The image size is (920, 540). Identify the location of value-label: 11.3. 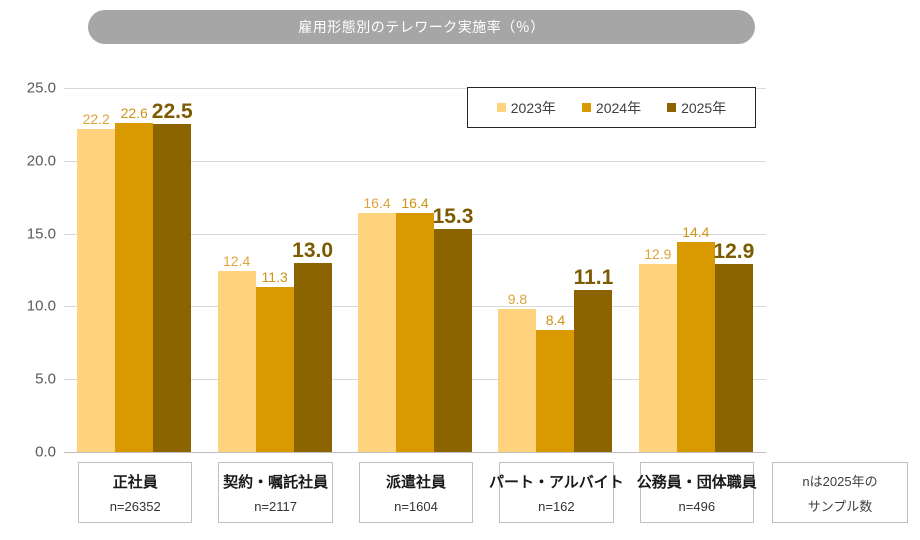
(274, 277).